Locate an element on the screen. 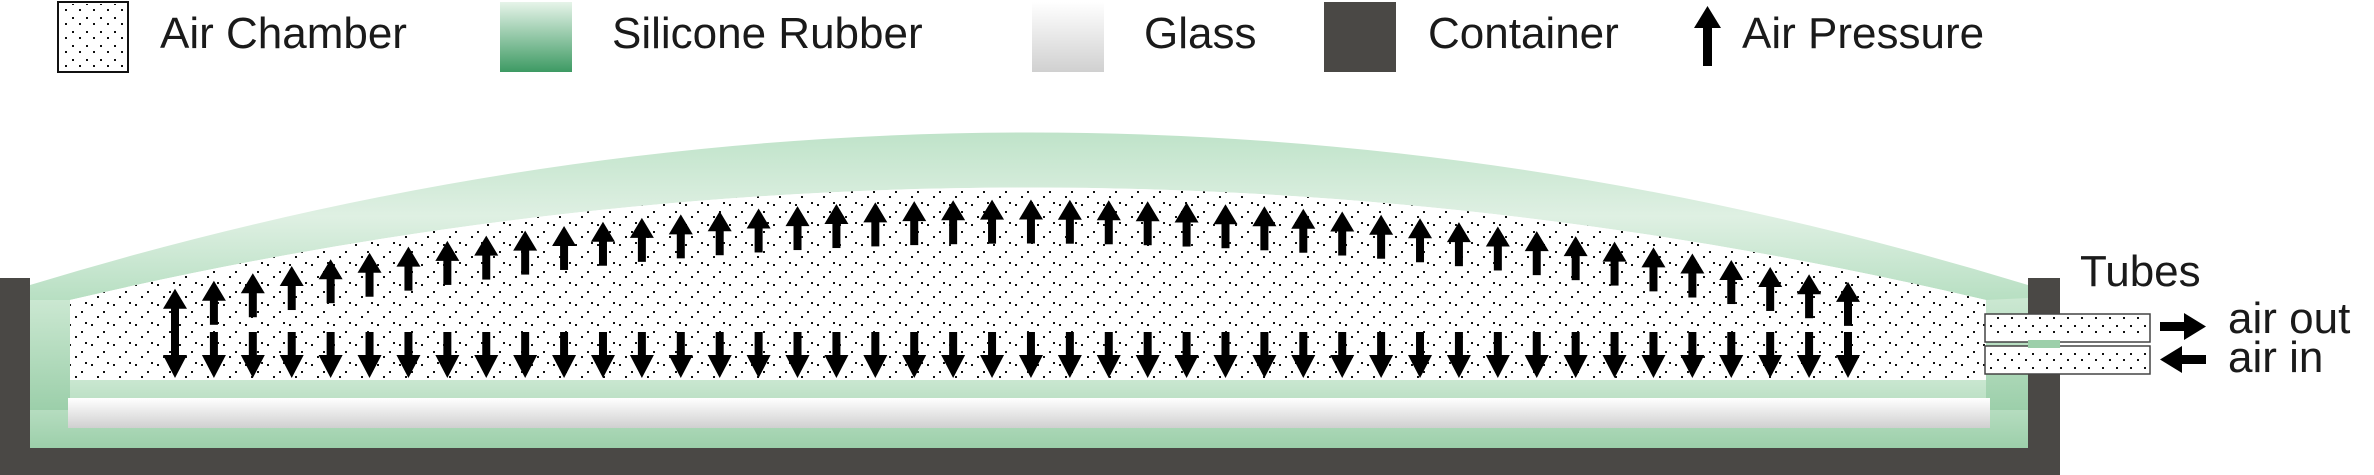  legend-item-glass: Glass is located at coordinates (1144, 37).